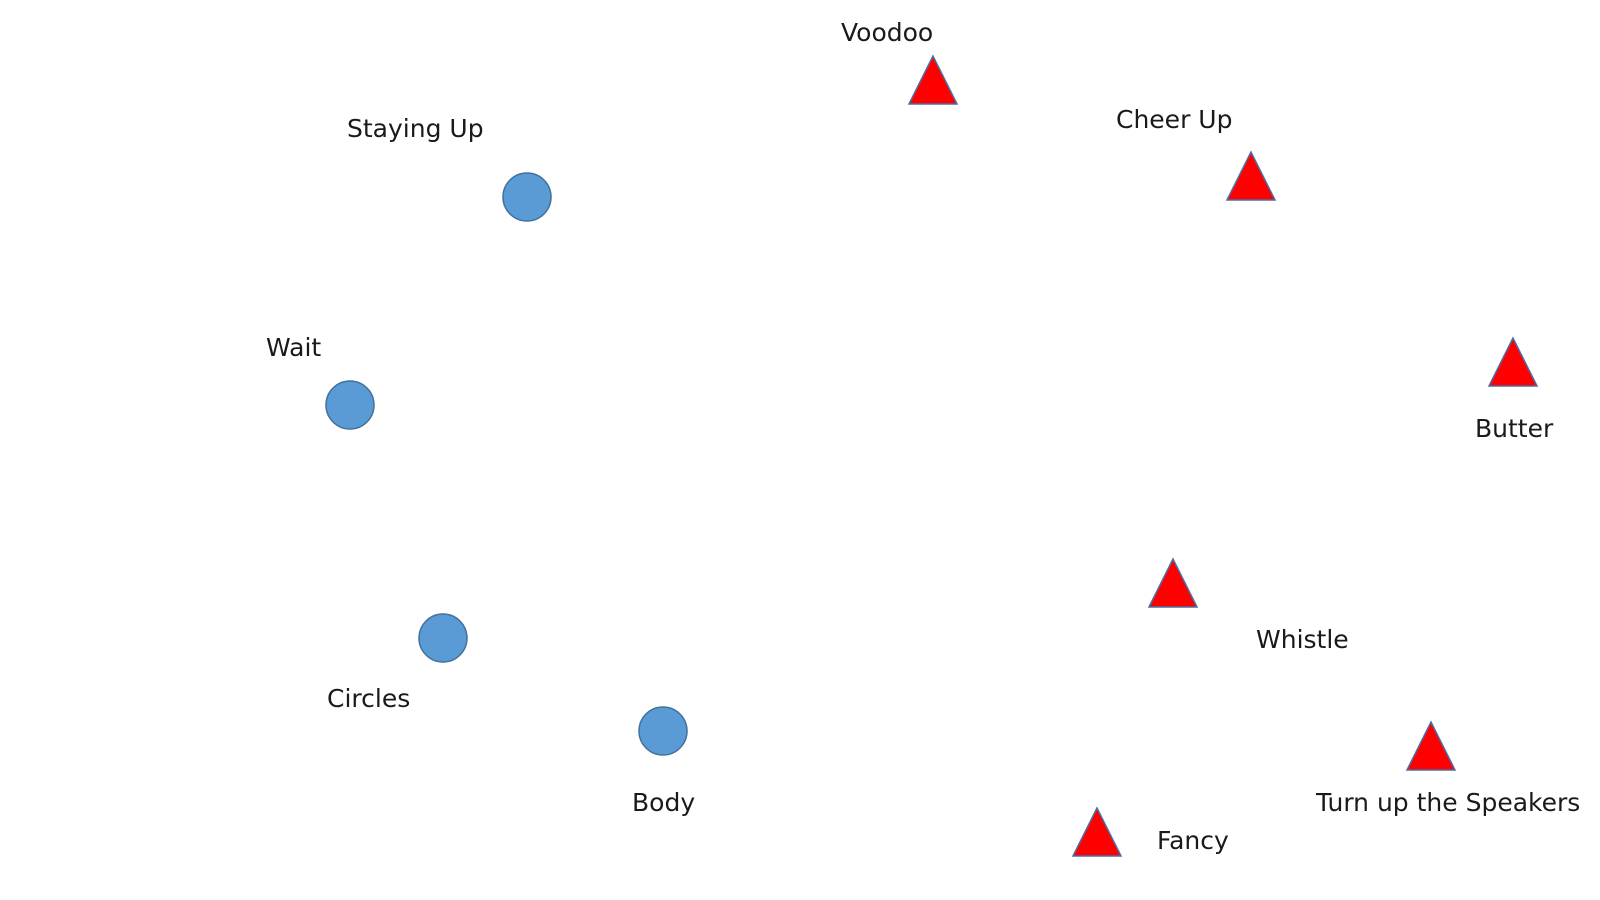 The width and height of the screenshot is (1600, 900). What do you see at coordinates (1513, 361) in the screenshot?
I see `butter-triangle-marker` at bounding box center [1513, 361].